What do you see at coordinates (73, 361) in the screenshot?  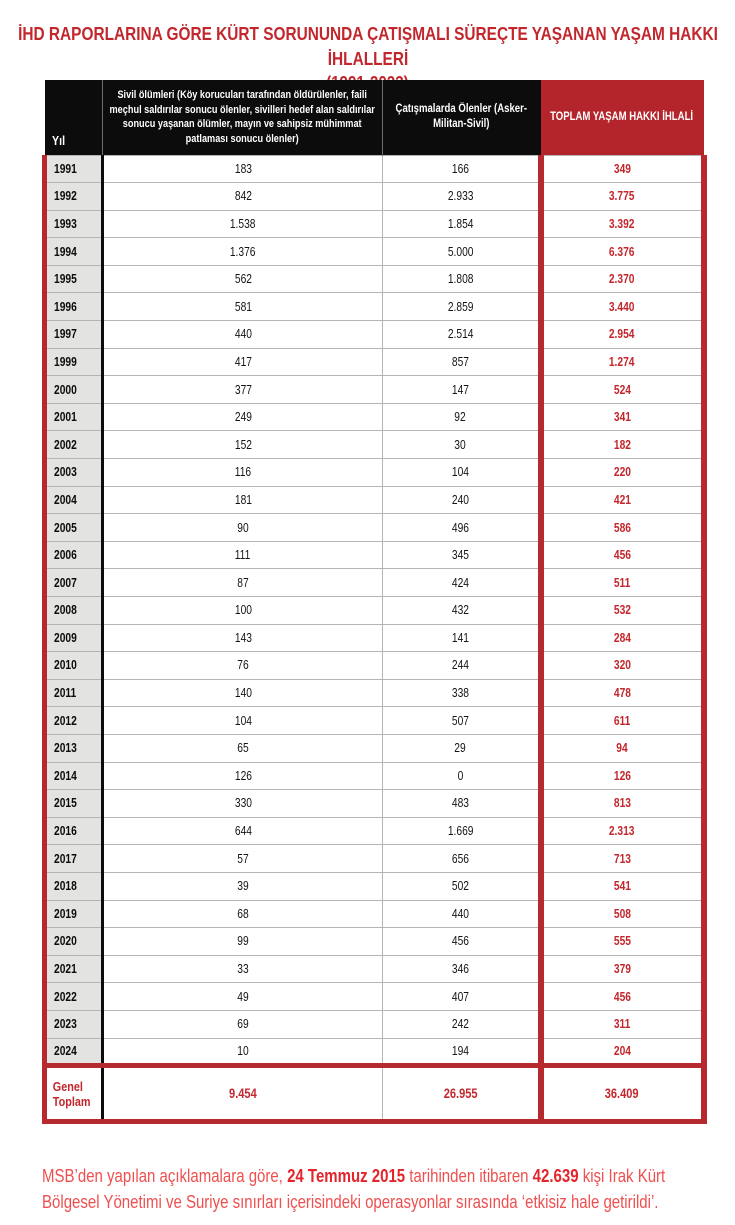 I see `year-cell: 1999` at bounding box center [73, 361].